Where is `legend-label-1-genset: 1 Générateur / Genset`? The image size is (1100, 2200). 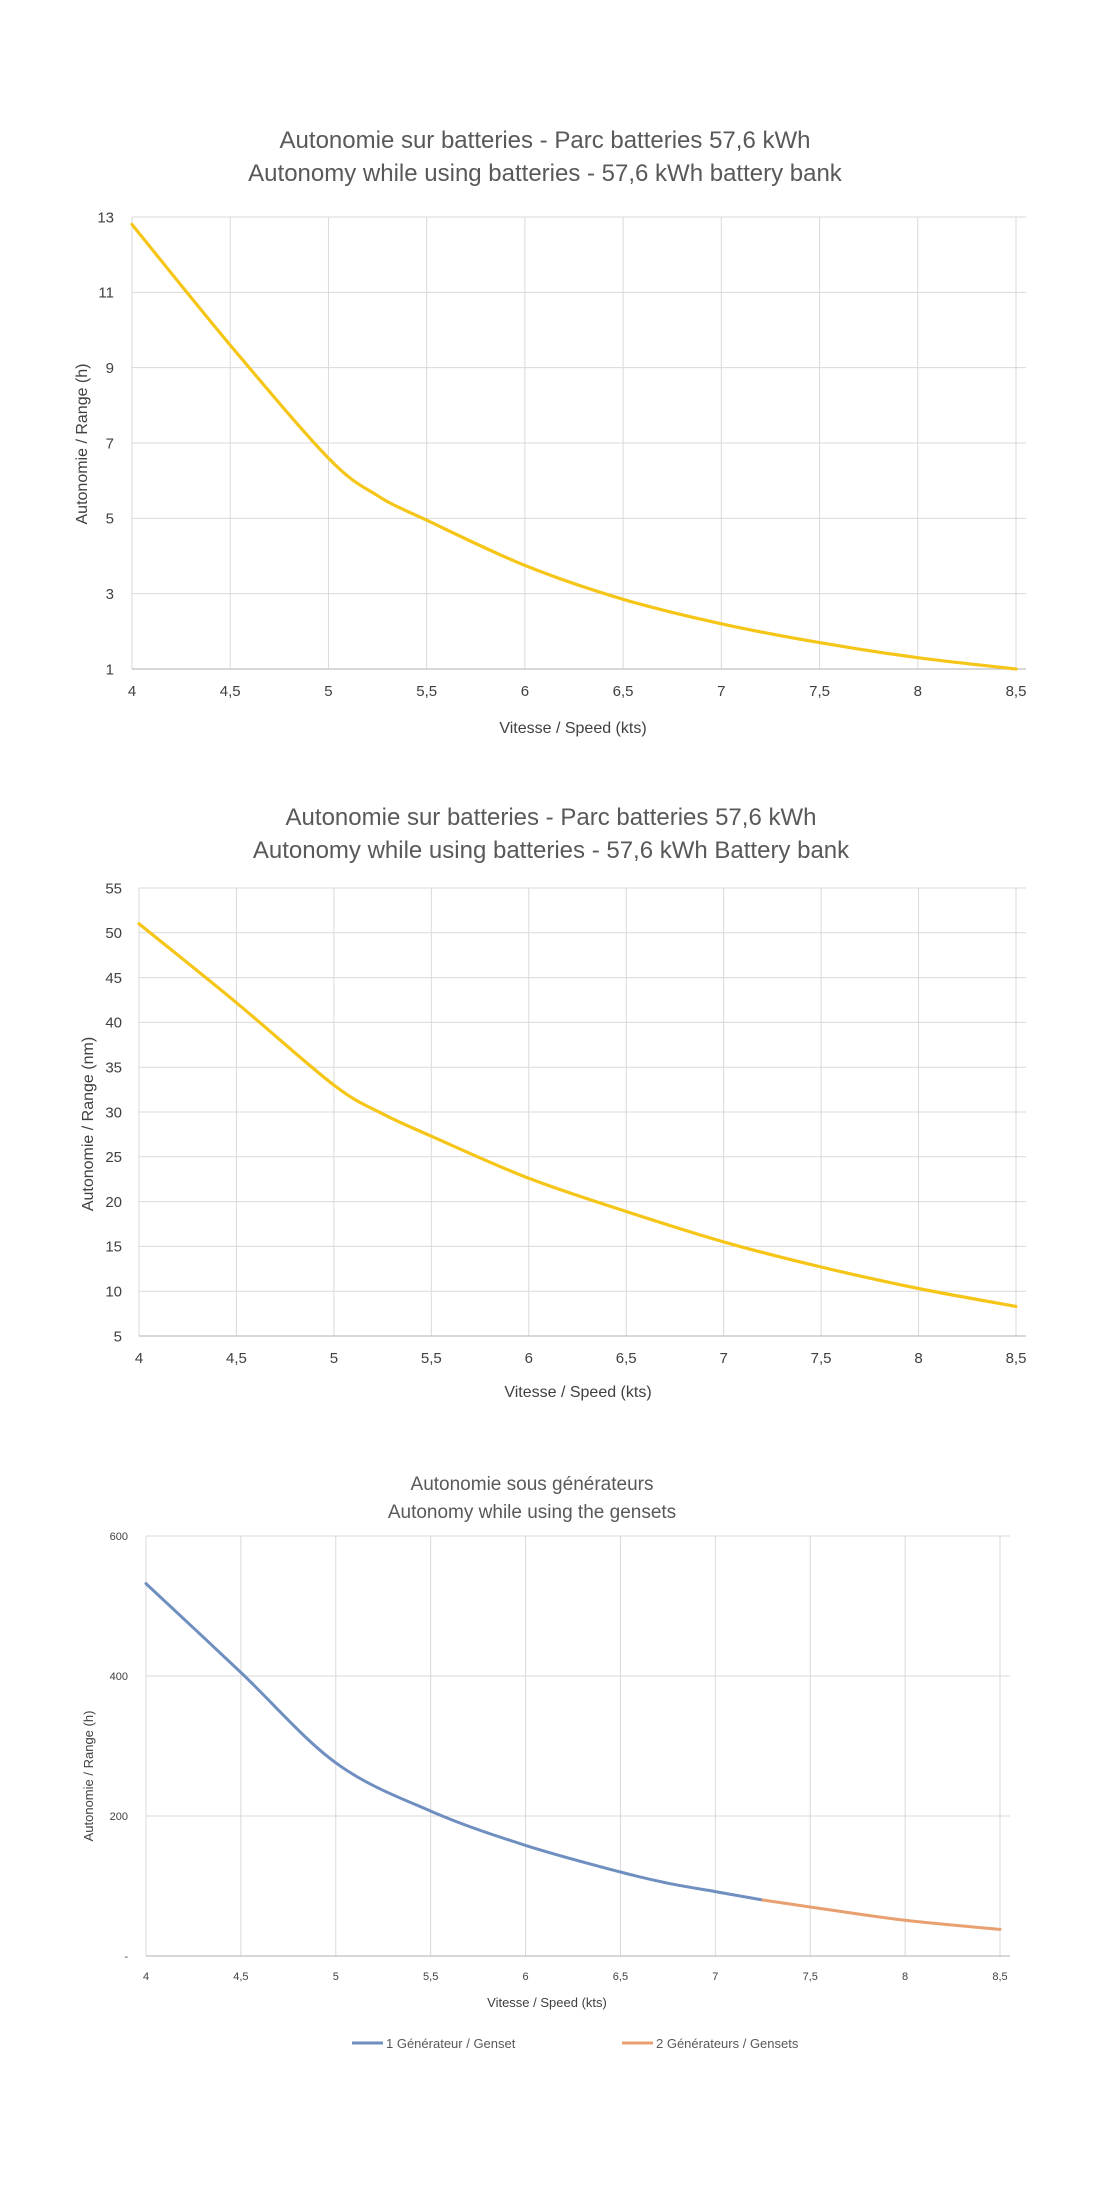
legend-label-1-genset: 1 Générateur / Genset is located at coordinates (451, 2043).